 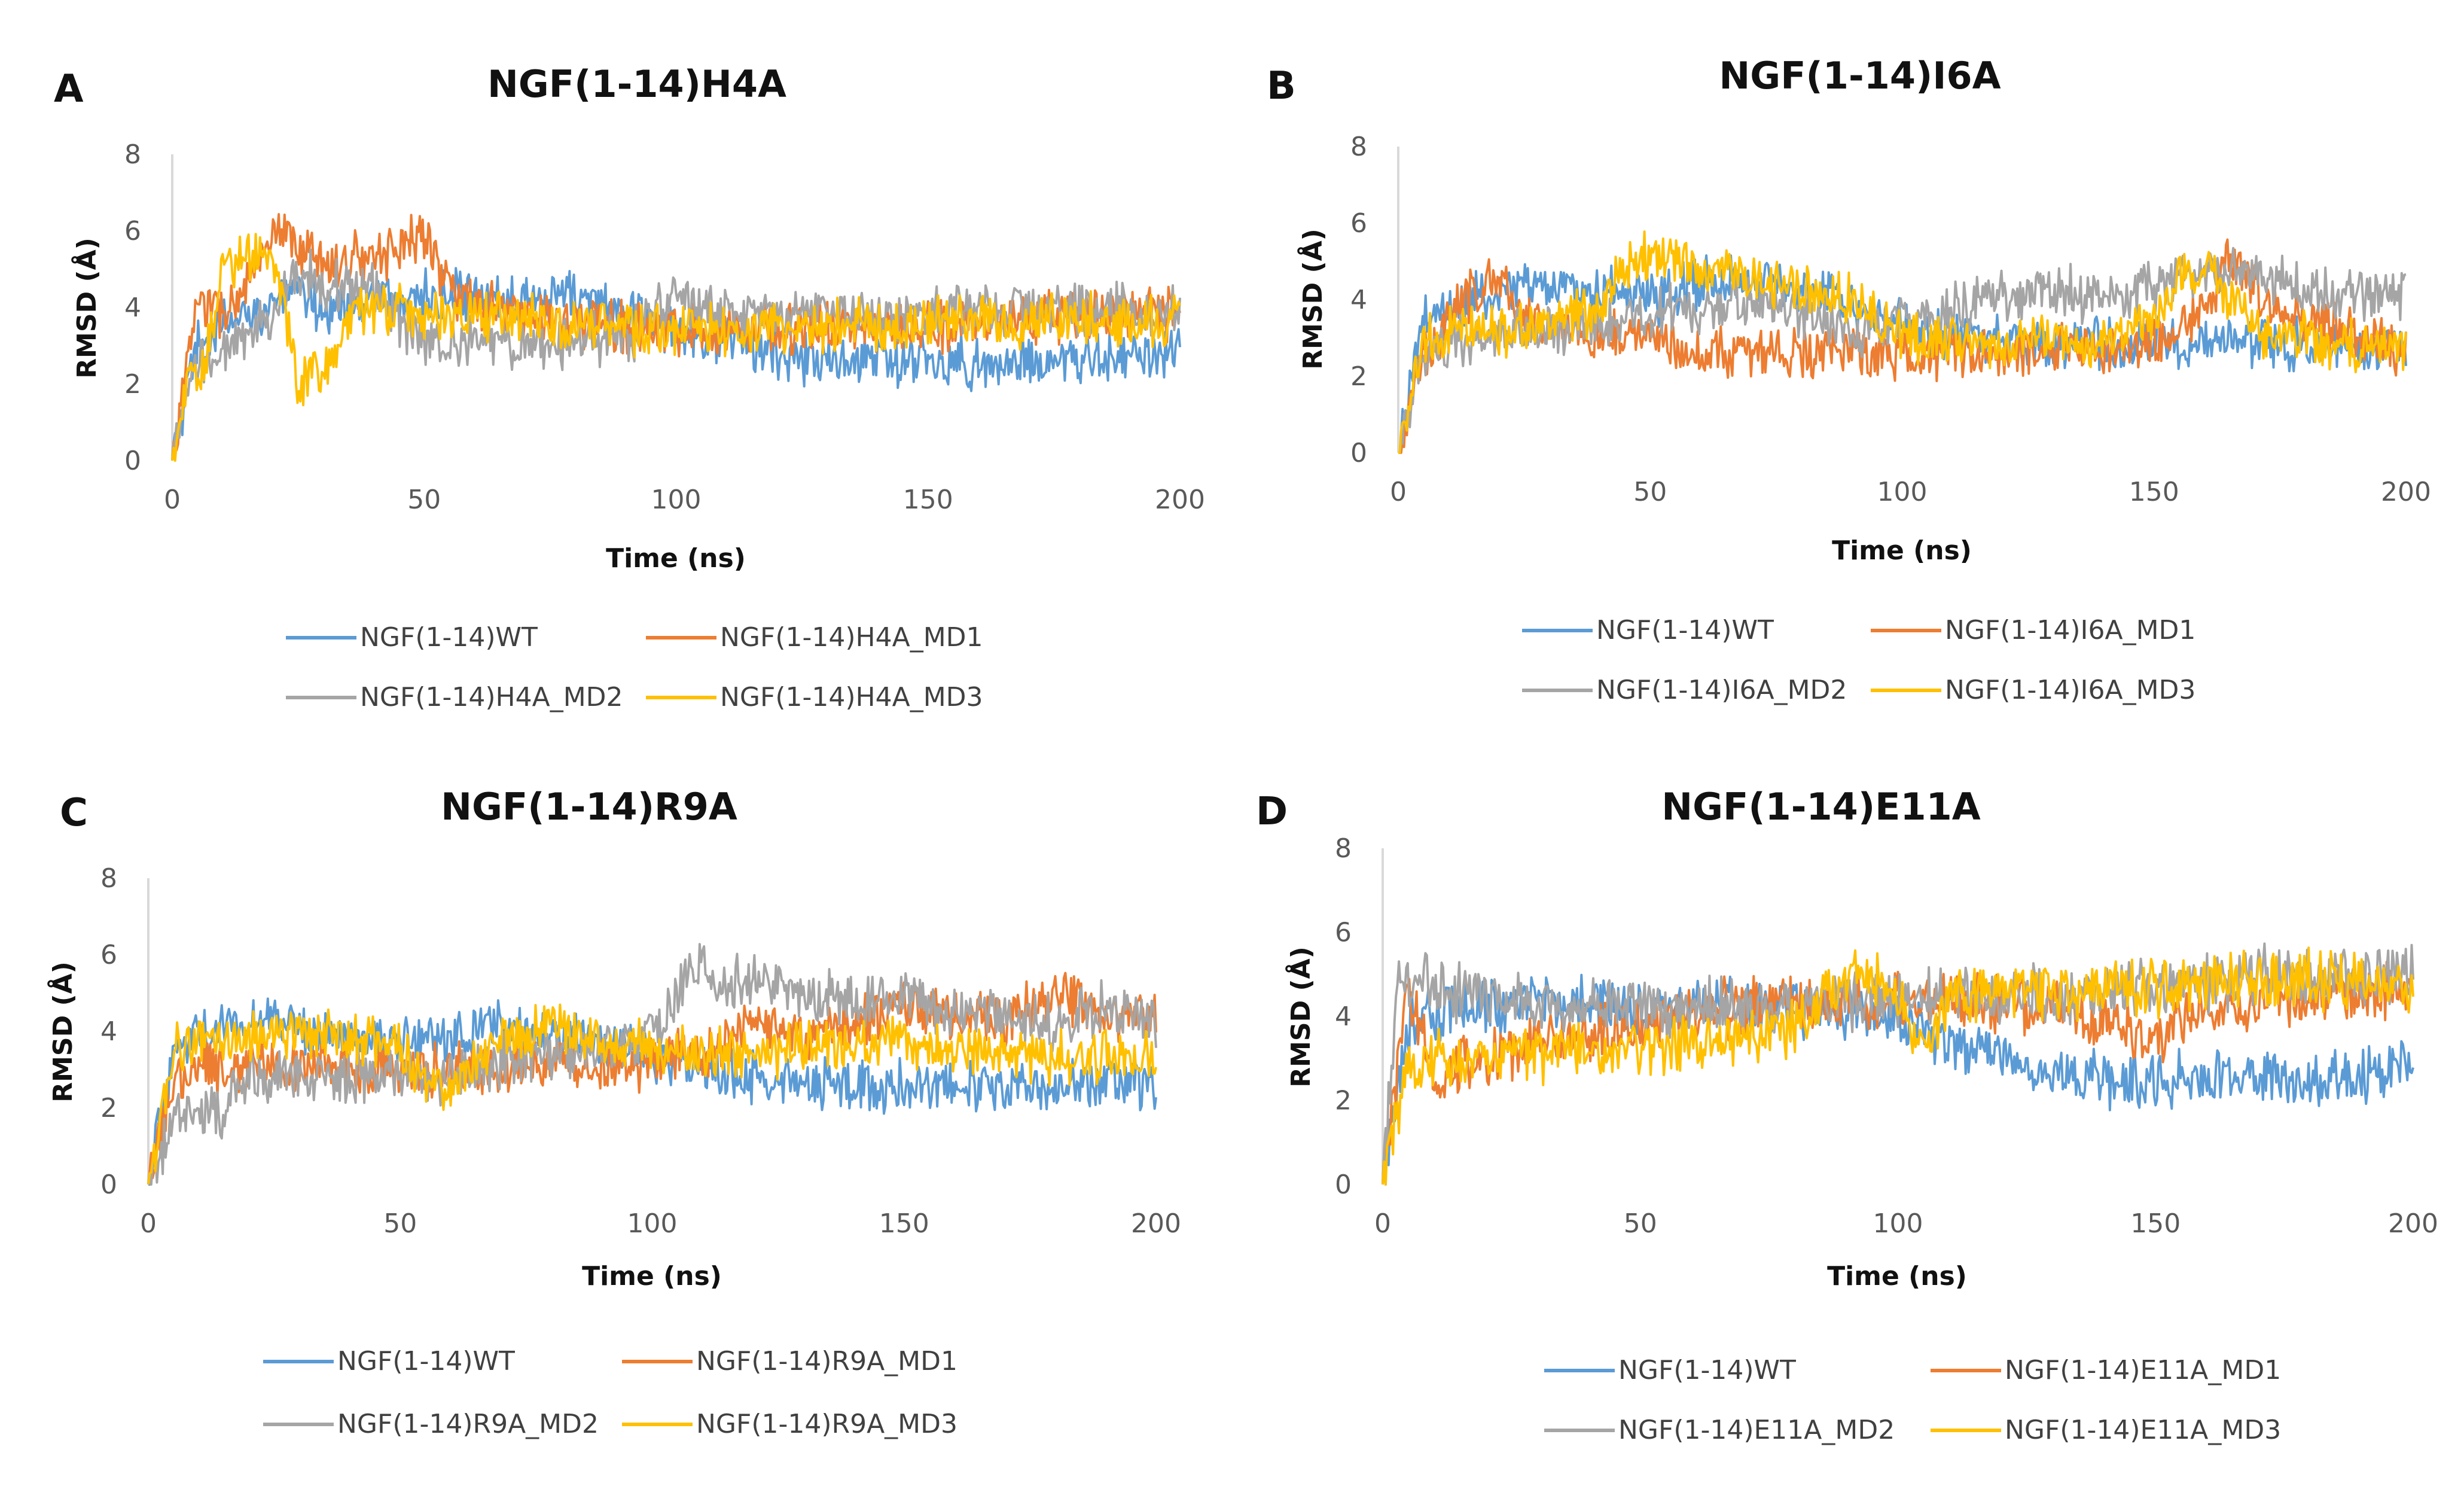 I want to click on legend-label: NGF(1-14)E11A_MD2, so click(x=1756, y=1430).